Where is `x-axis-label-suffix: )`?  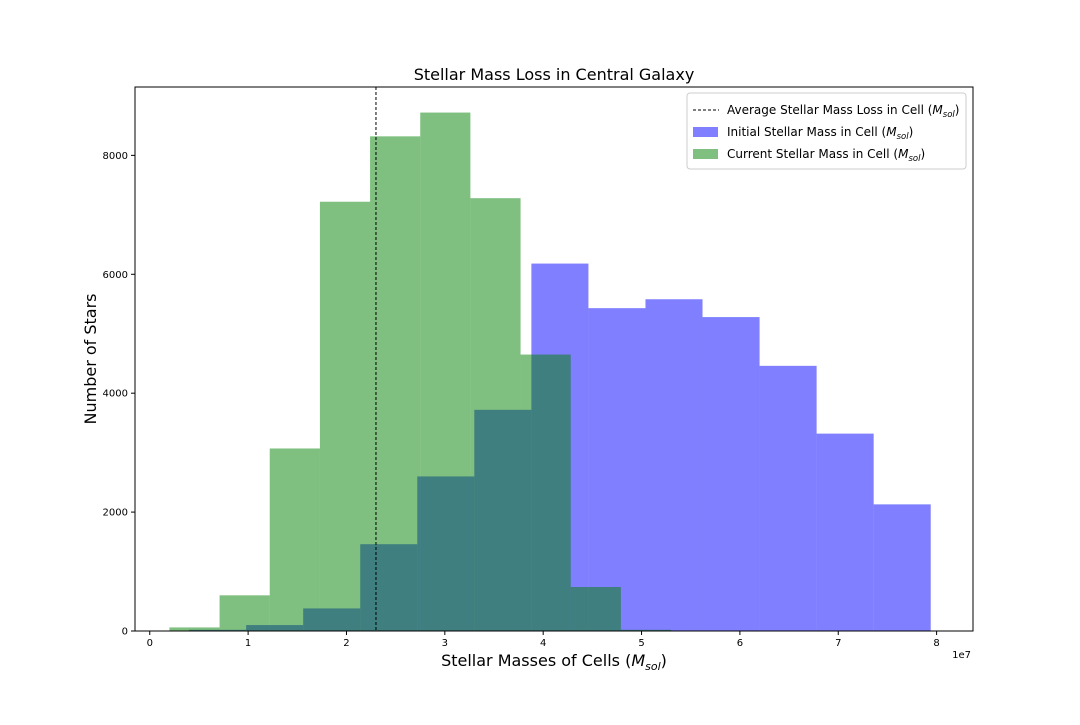 x-axis-label-suffix: ) is located at coordinates (664, 660).